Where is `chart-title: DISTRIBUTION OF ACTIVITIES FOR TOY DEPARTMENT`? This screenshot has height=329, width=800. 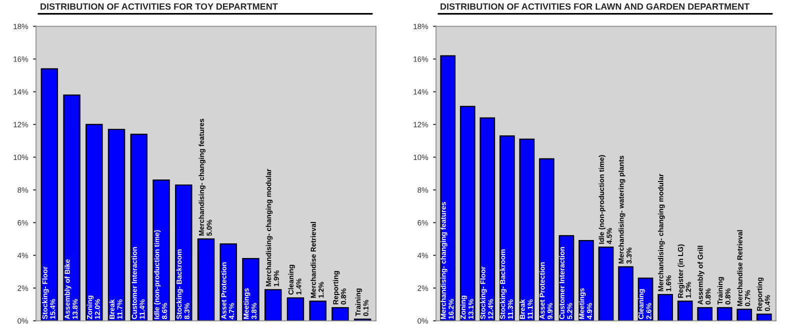
chart-title: DISTRIBUTION OF ACTIVITIES FOR TOY DEPARTMENT is located at coordinates (159, 6).